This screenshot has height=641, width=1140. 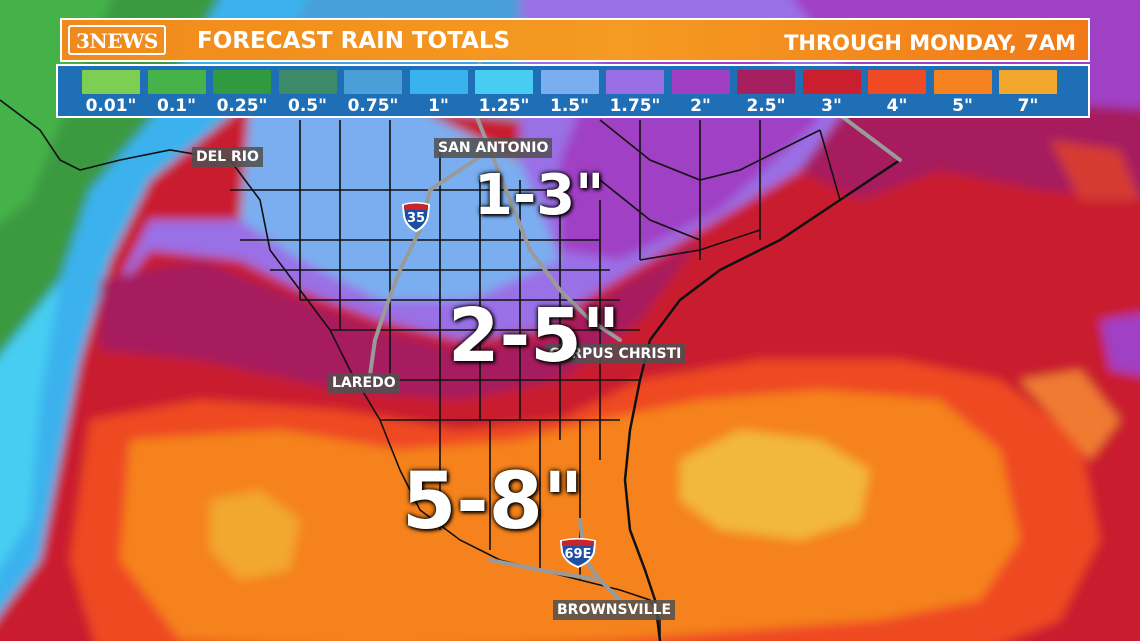 What do you see at coordinates (962, 106) in the screenshot?
I see `legend-label: 5"` at bounding box center [962, 106].